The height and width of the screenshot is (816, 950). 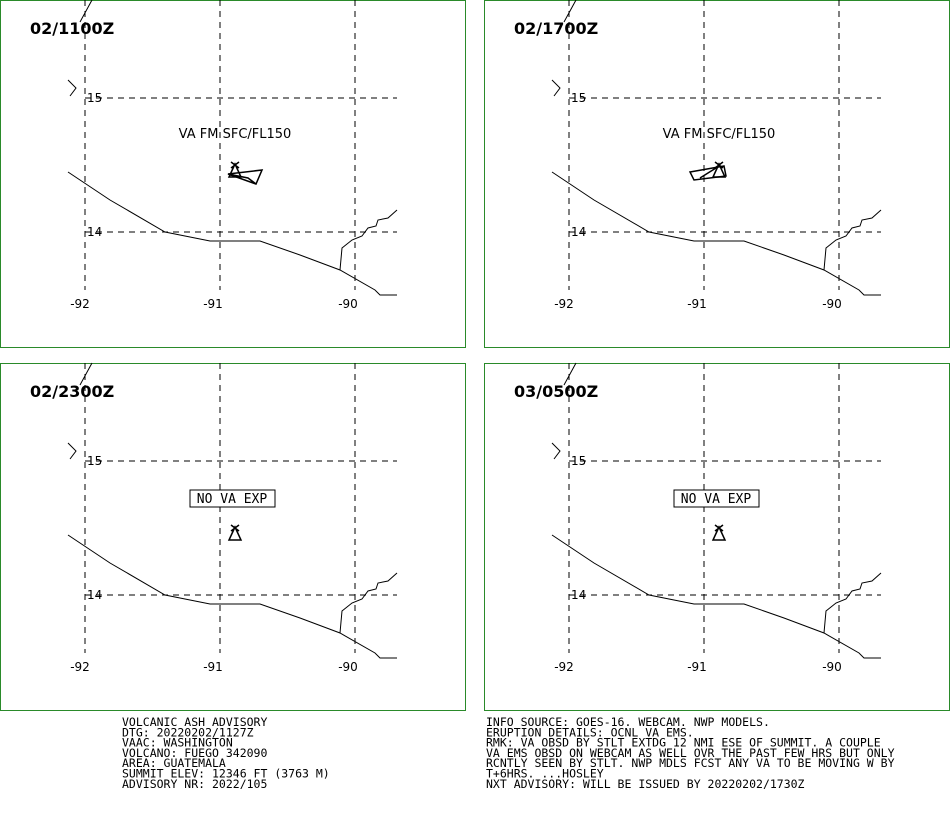 I want to click on advisory-line: ERUPTION DETAILS: OCNL VA EMS., so click(x=590, y=732).